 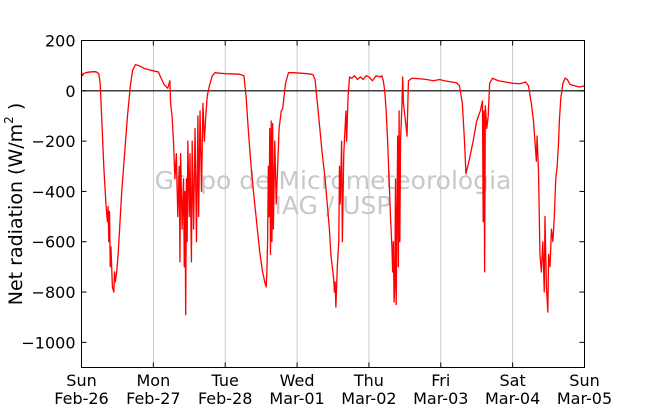 I want to click on y-axis-title: Net radiation (W/m2 ), so click(x=14, y=204).